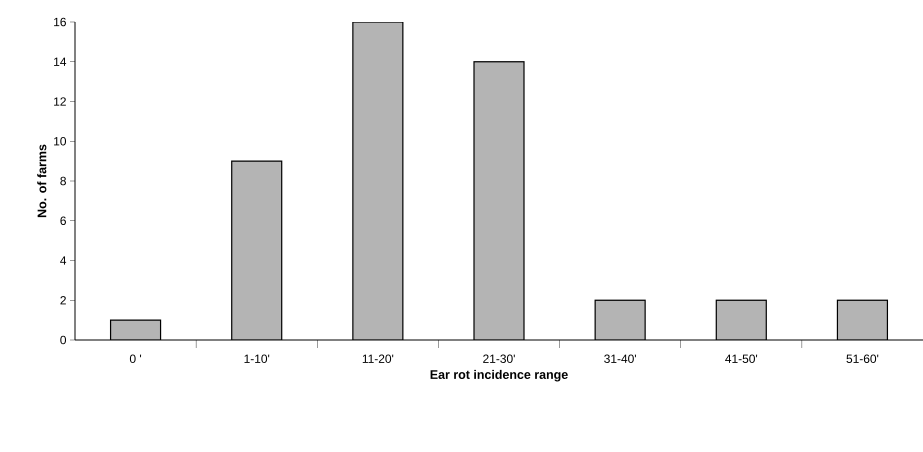 This screenshot has width=923, height=452. I want to click on x-tick-label: 1-10', so click(257, 358).